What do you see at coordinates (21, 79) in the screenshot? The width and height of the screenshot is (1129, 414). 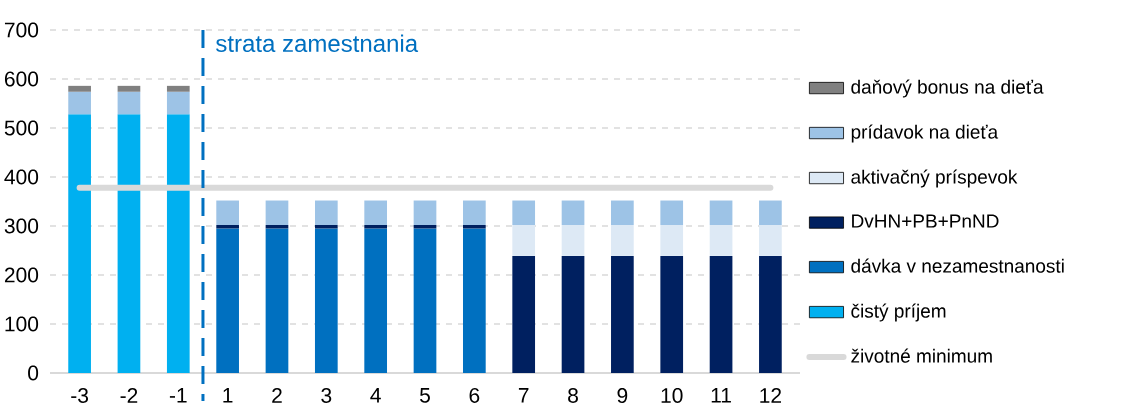 I see `y-tick-label: 600` at bounding box center [21, 79].